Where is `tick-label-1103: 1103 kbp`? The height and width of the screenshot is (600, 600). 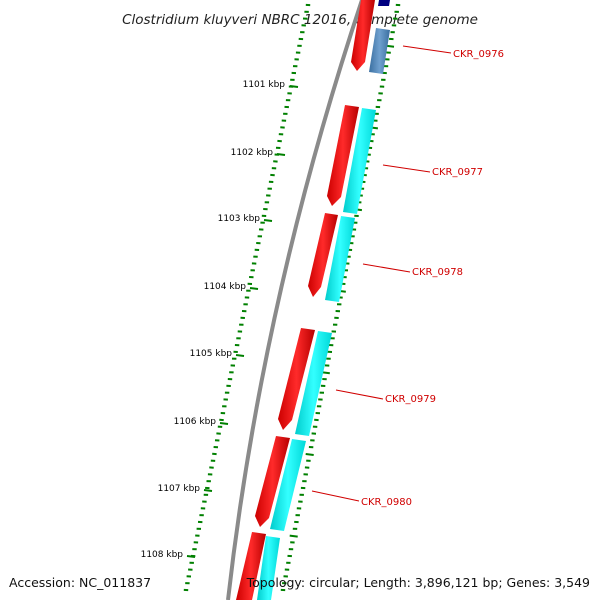 tick-label-1103: 1103 kbp is located at coordinates (239, 219).